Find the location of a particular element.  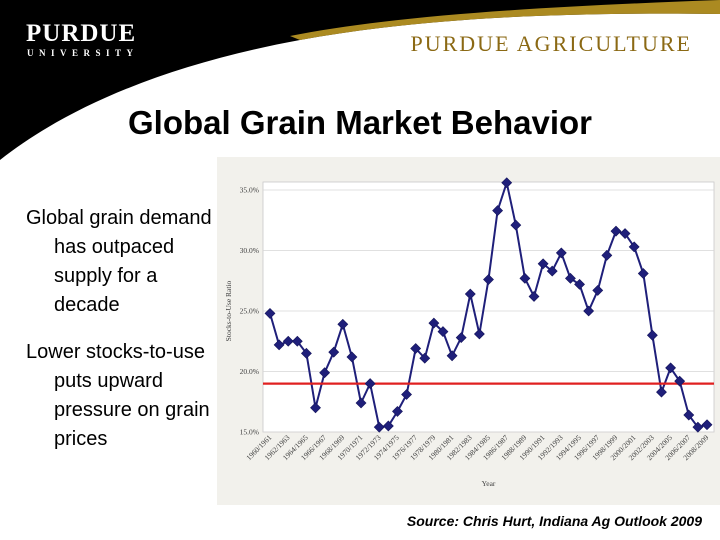

y-tick-label: 25.0% is located at coordinates (249, 311).